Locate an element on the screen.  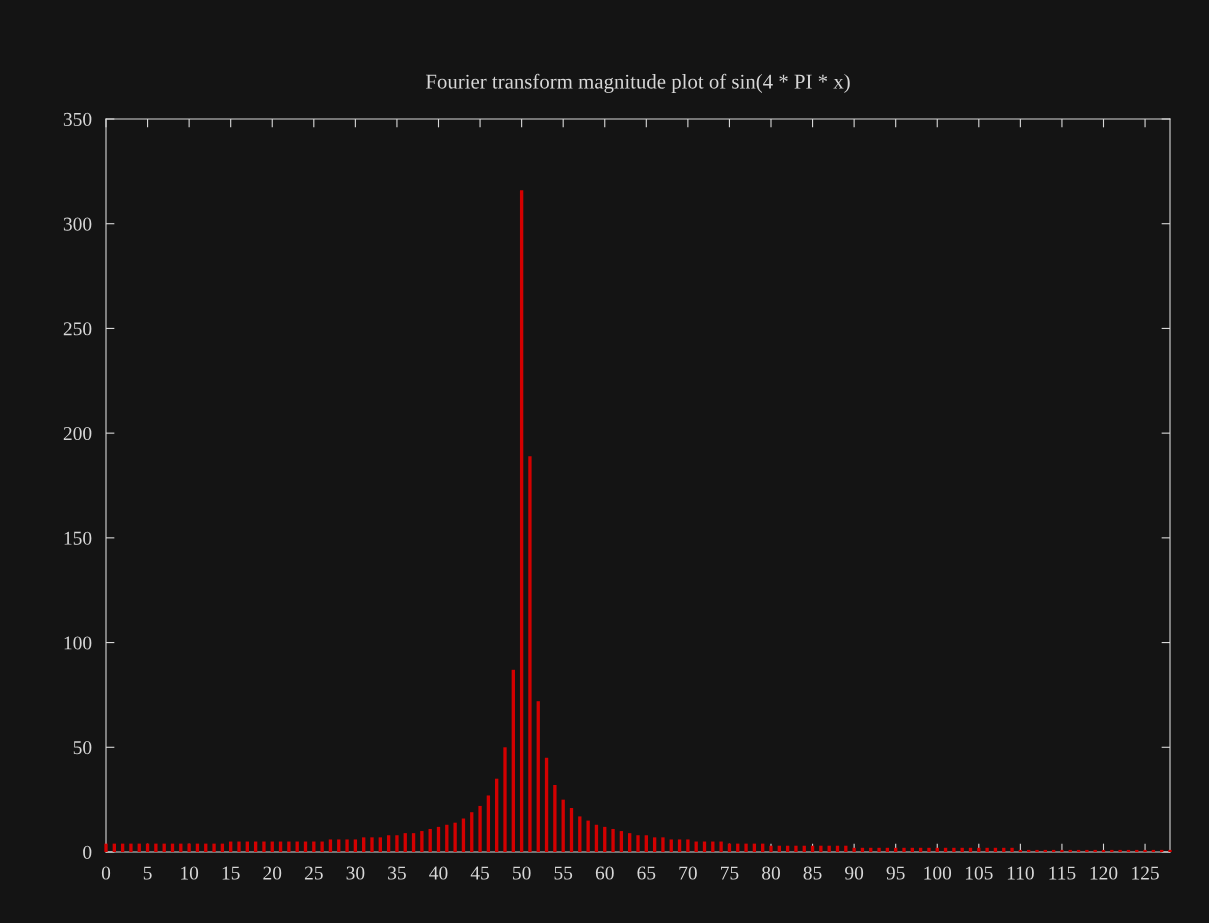
x-tick-label: 80 is located at coordinates (771, 873).